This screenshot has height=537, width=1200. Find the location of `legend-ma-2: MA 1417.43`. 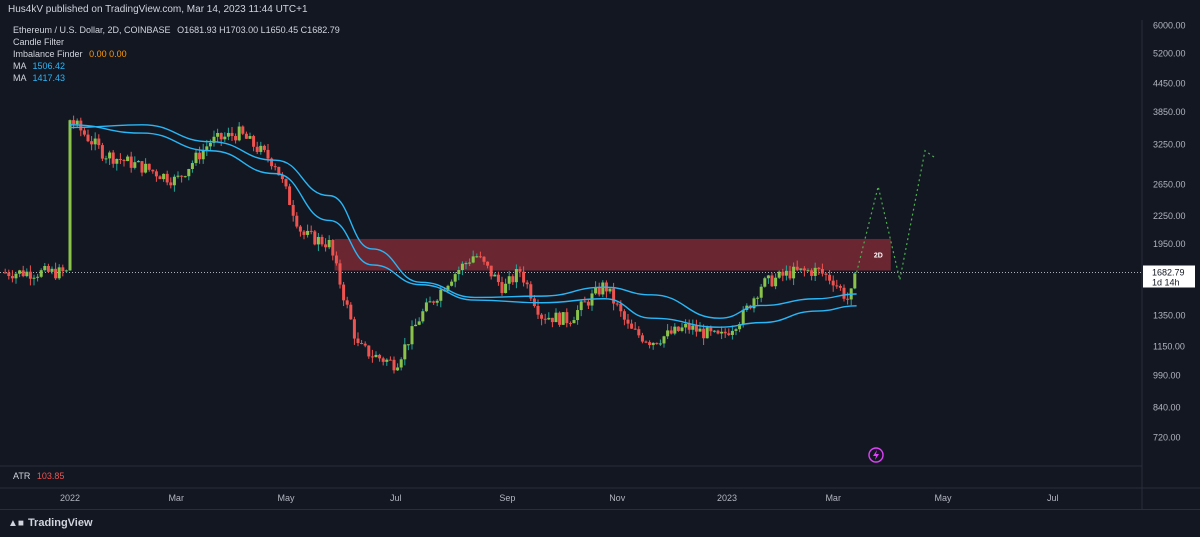

legend-ma-2: MA 1417.43 is located at coordinates (39, 78).